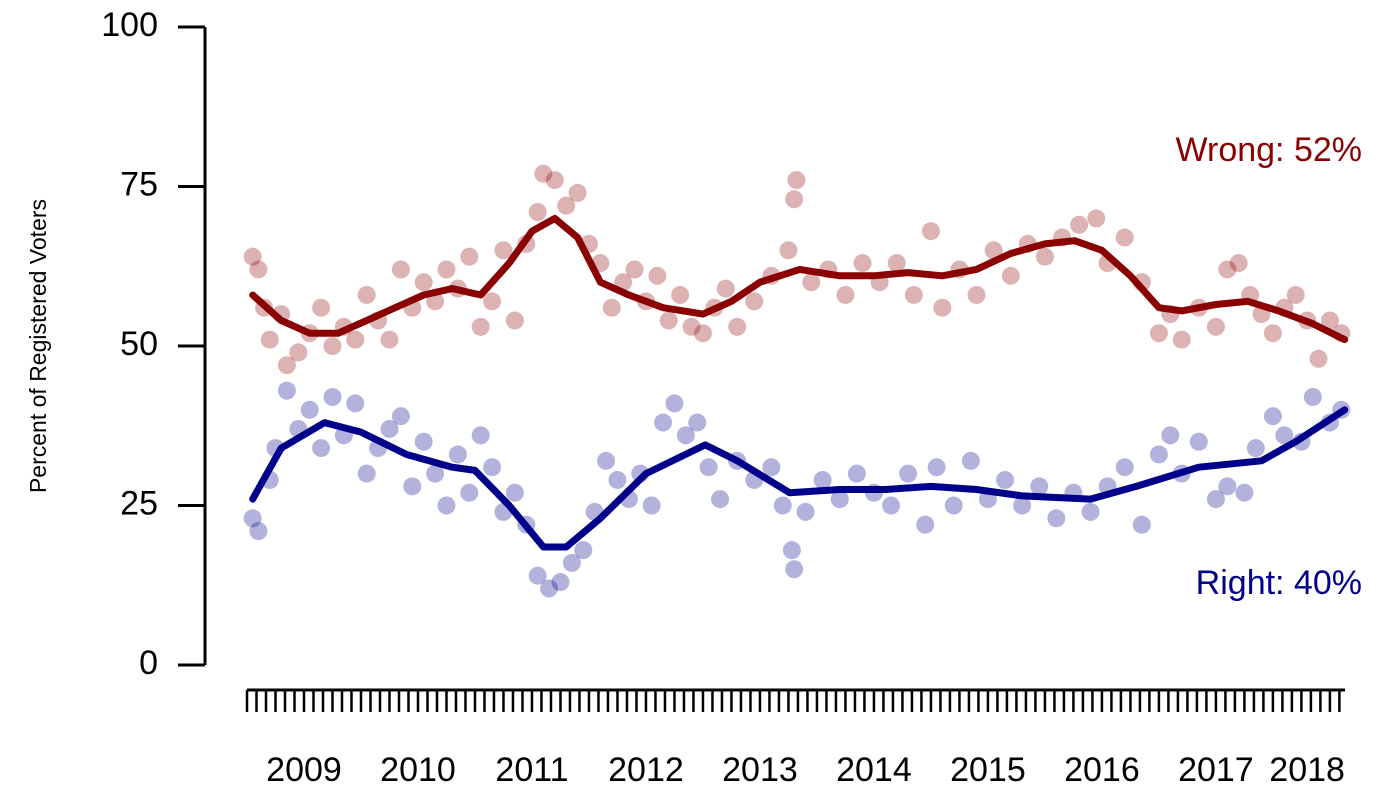 This screenshot has height=788, width=1388. Describe the element at coordinates (139, 503) in the screenshot. I see `y-tick-label: 25` at that location.